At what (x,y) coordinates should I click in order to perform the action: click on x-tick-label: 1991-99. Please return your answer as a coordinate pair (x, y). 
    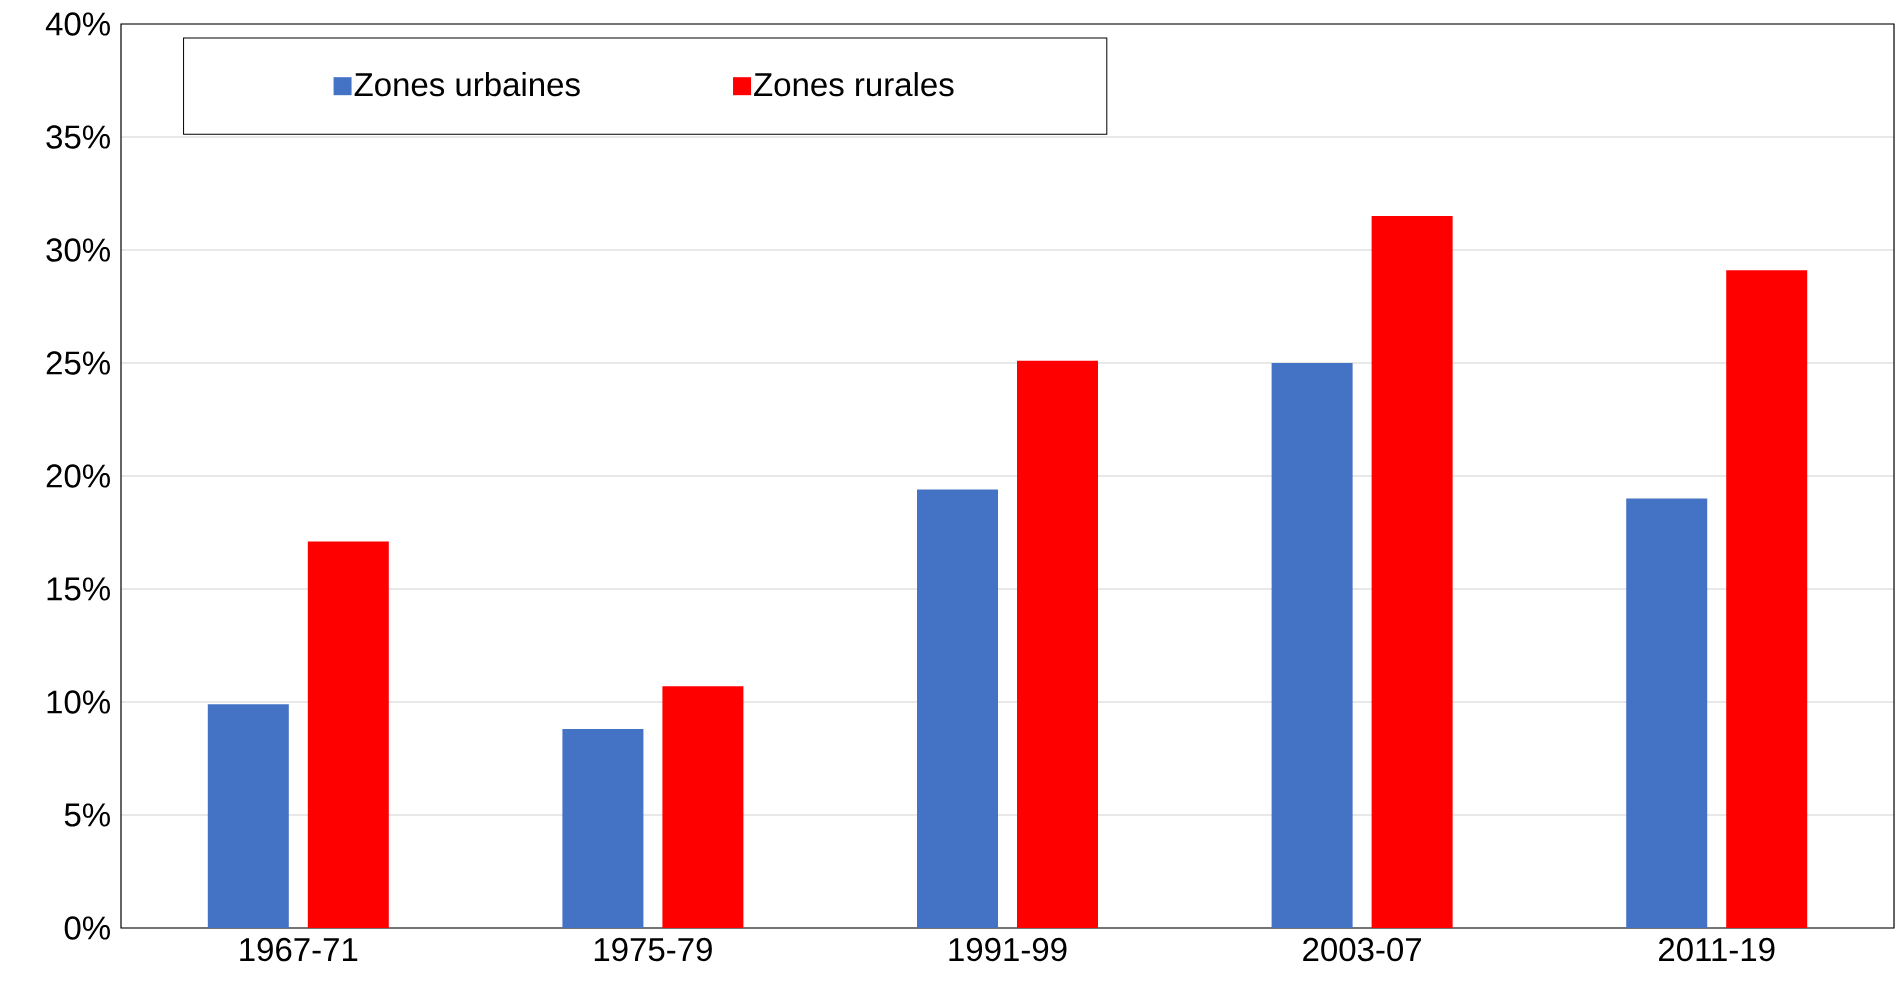
    Looking at the image, I should click on (1008, 949).